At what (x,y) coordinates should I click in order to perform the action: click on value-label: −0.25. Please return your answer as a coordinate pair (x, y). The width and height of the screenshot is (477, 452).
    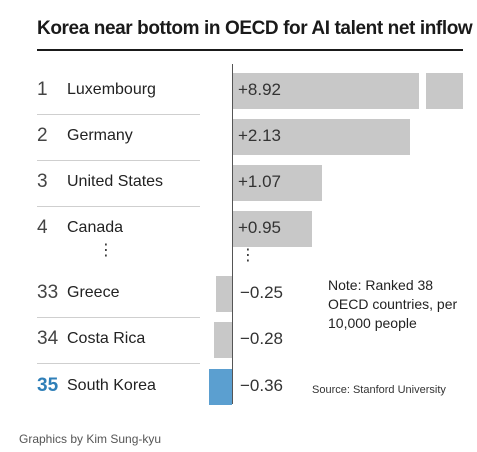
    Looking at the image, I should click on (262, 292).